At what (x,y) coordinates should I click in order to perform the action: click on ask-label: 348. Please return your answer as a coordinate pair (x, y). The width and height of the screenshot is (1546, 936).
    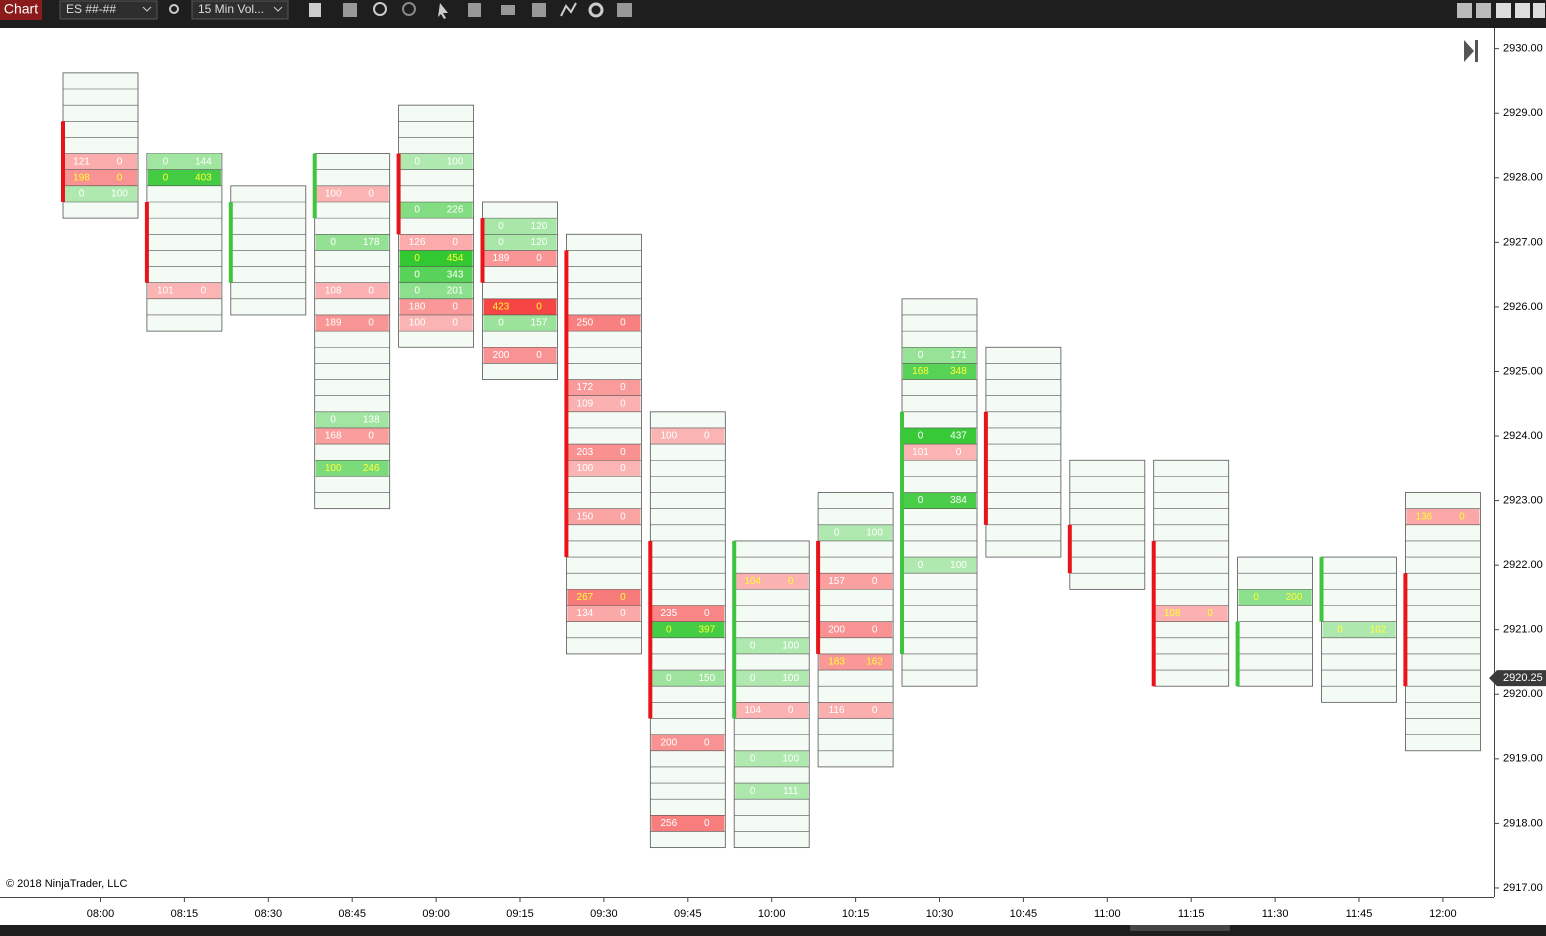
    Looking at the image, I should click on (958, 371).